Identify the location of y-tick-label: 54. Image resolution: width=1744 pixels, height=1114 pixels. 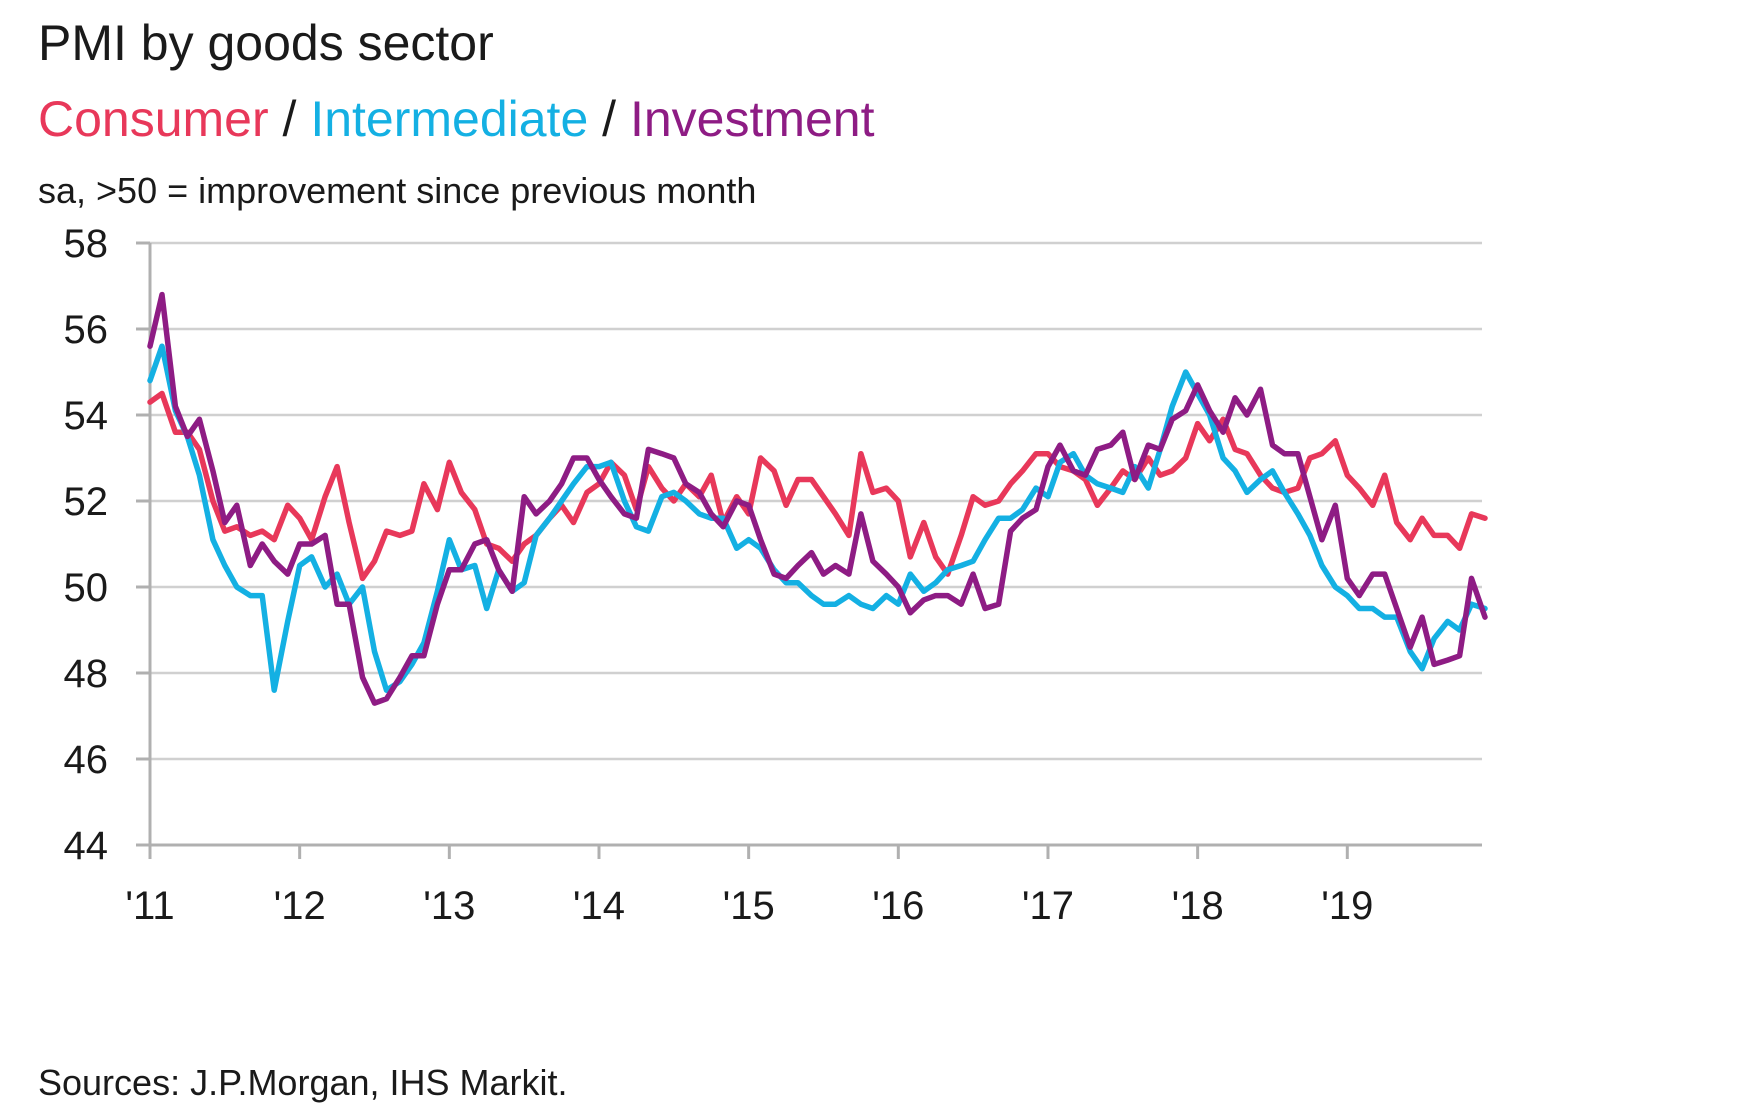
(86, 416).